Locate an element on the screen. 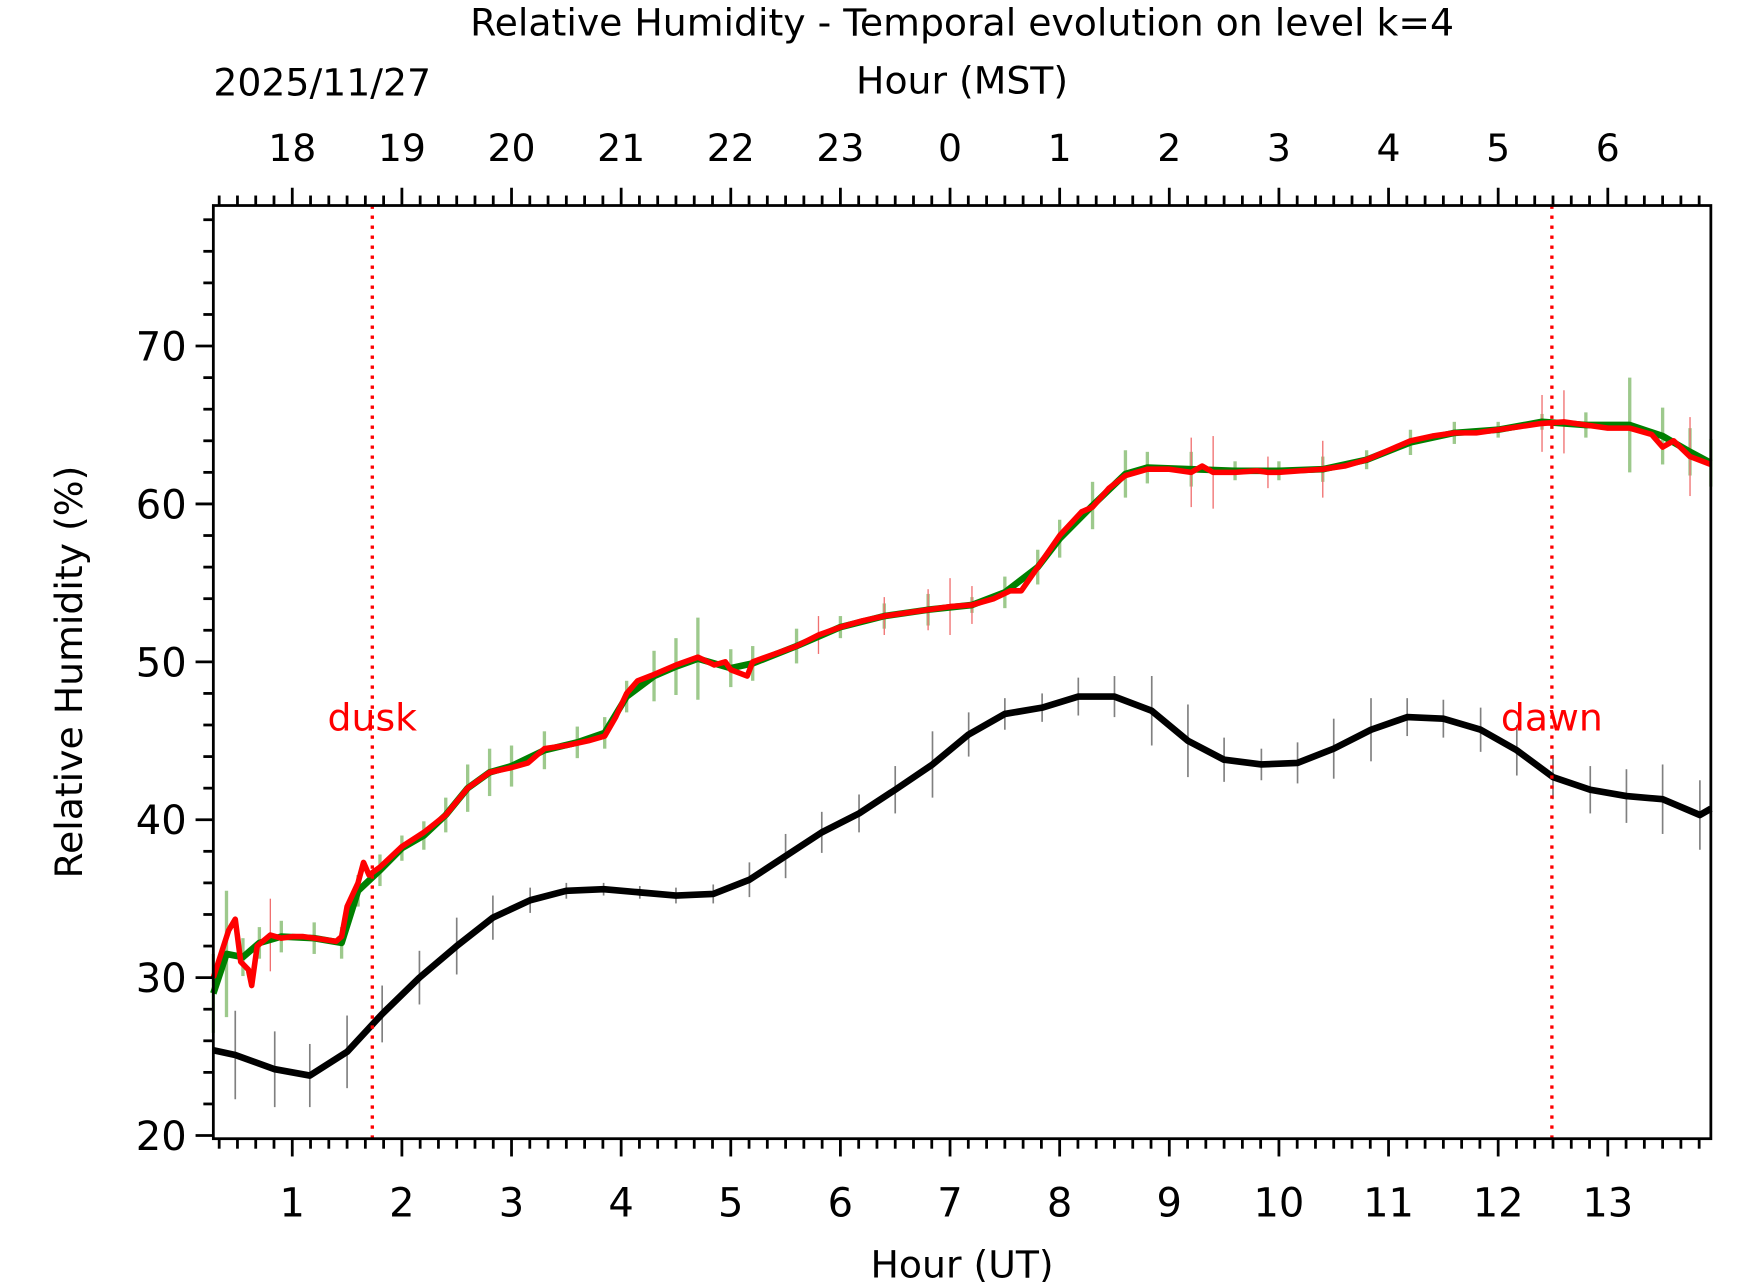 This screenshot has width=1742, height=1282. x-tick-label: 6 is located at coordinates (840, 1203).